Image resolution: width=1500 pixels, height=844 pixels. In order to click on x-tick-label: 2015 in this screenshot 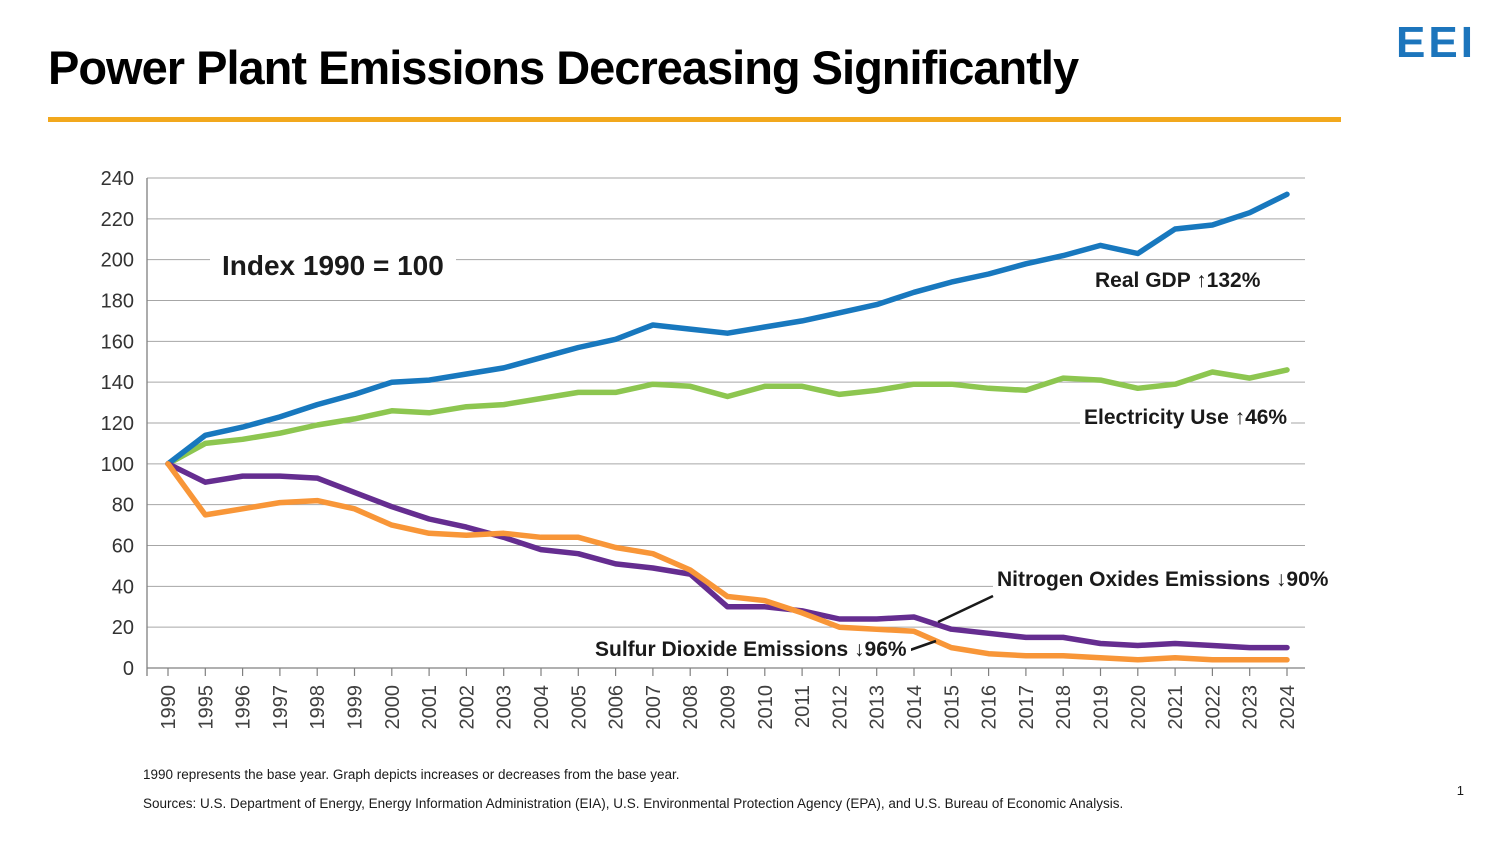, I will do `click(952, 707)`.